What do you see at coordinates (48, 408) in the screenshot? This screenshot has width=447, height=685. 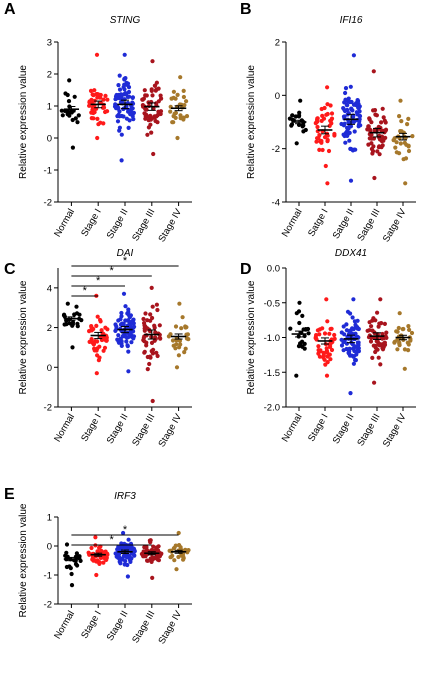 I see `y-tick-label: -2` at bounding box center [48, 408].